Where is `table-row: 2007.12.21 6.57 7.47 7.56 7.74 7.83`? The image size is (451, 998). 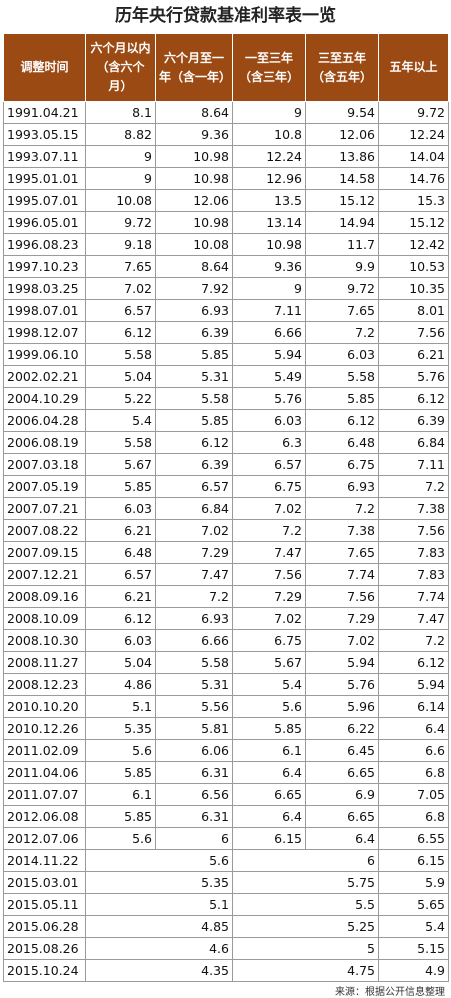 table-row: 2007.12.21 6.57 7.47 7.56 7.74 7.83 is located at coordinates (226, 574).